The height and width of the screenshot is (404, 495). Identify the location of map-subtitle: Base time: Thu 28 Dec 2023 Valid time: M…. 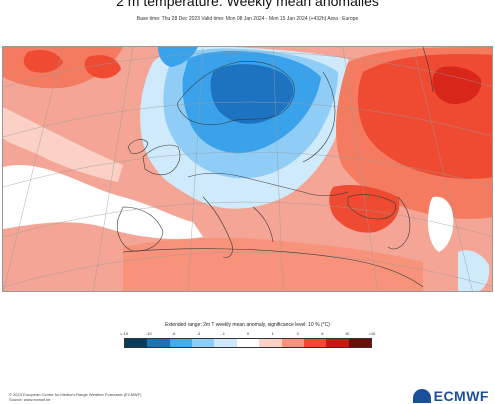
(247, 19).